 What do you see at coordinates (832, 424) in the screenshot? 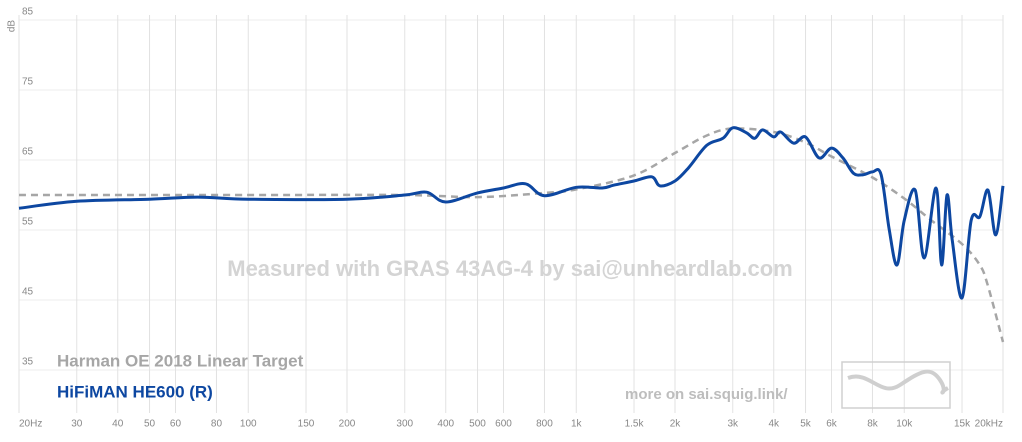
I see `x-tick-label: 6k` at bounding box center [832, 424].